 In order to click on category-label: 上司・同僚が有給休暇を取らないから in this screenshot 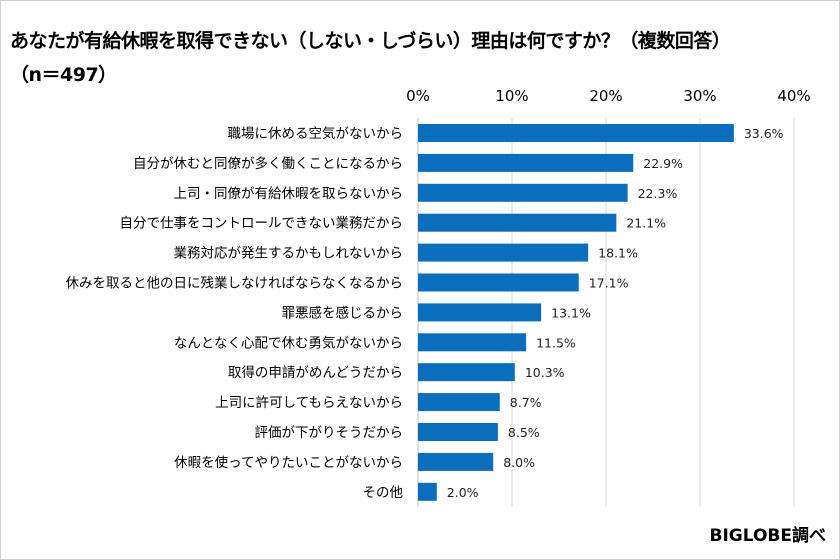, I will do `click(289, 194)`.